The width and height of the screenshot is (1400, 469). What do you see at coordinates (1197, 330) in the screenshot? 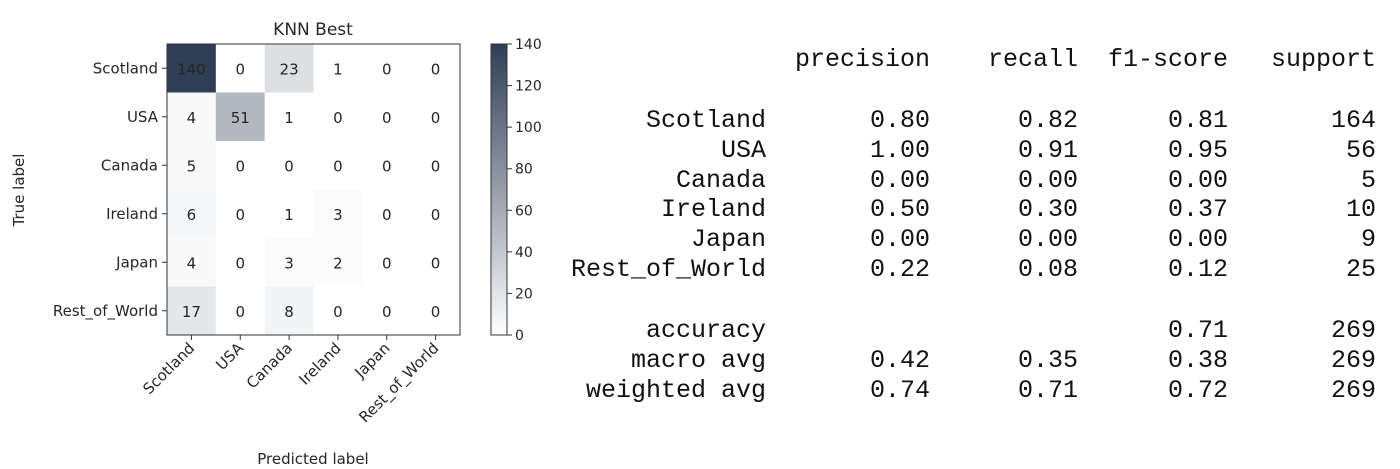
I see `report-summary-f1-value: 0.71` at bounding box center [1197, 330].